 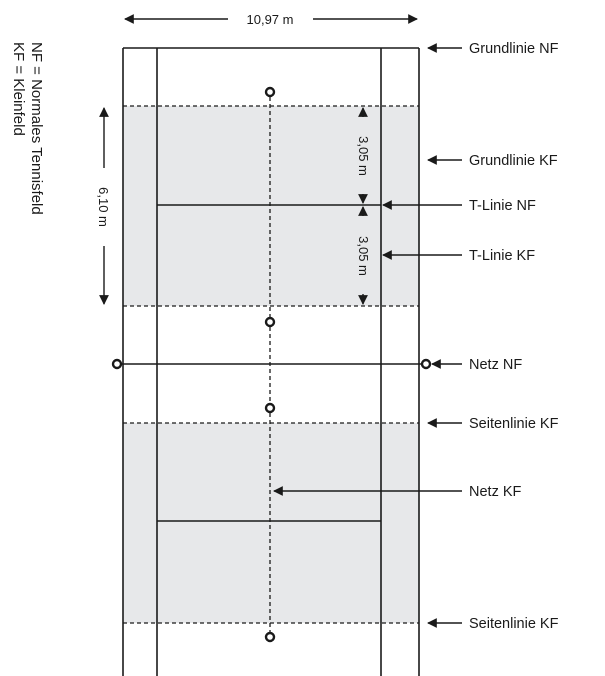 I want to click on t-linie-kf-label: T-Linie KF, so click(x=502, y=256).